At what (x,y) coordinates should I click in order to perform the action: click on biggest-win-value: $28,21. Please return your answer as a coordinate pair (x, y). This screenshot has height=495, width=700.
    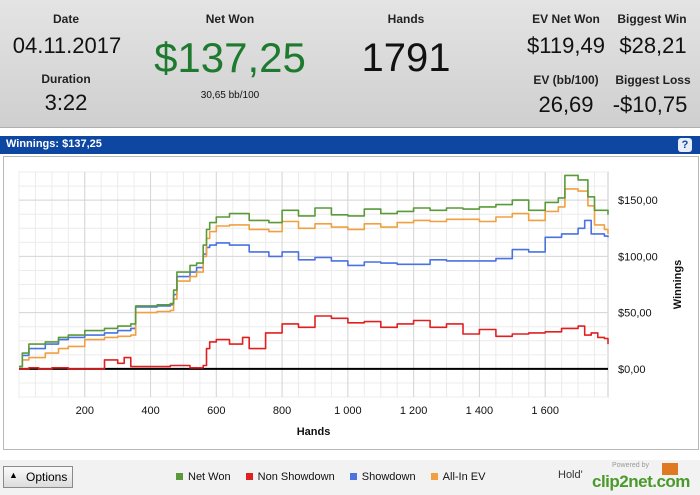
    Looking at the image, I should click on (653, 45).